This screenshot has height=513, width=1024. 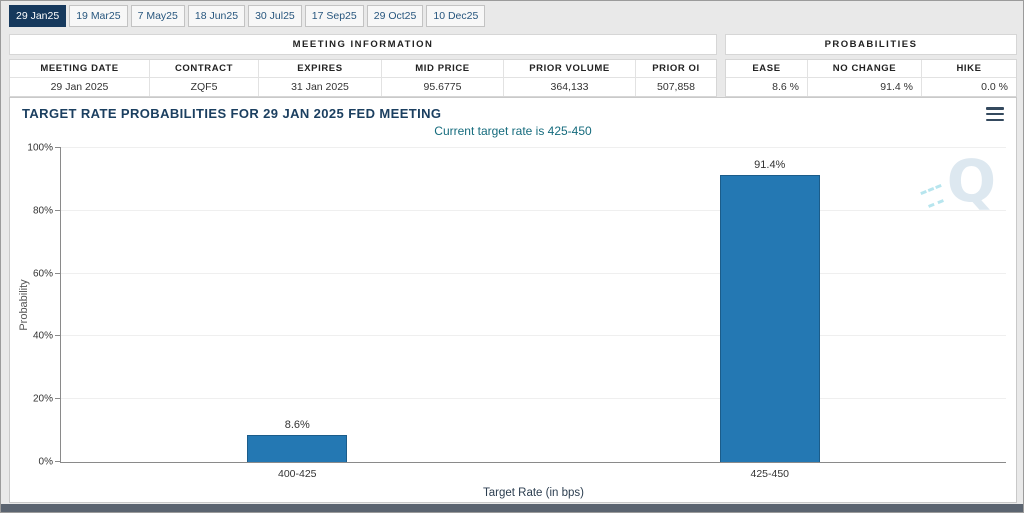 What do you see at coordinates (865, 69) in the screenshot?
I see `no-change-header: NO CHANGE` at bounding box center [865, 69].